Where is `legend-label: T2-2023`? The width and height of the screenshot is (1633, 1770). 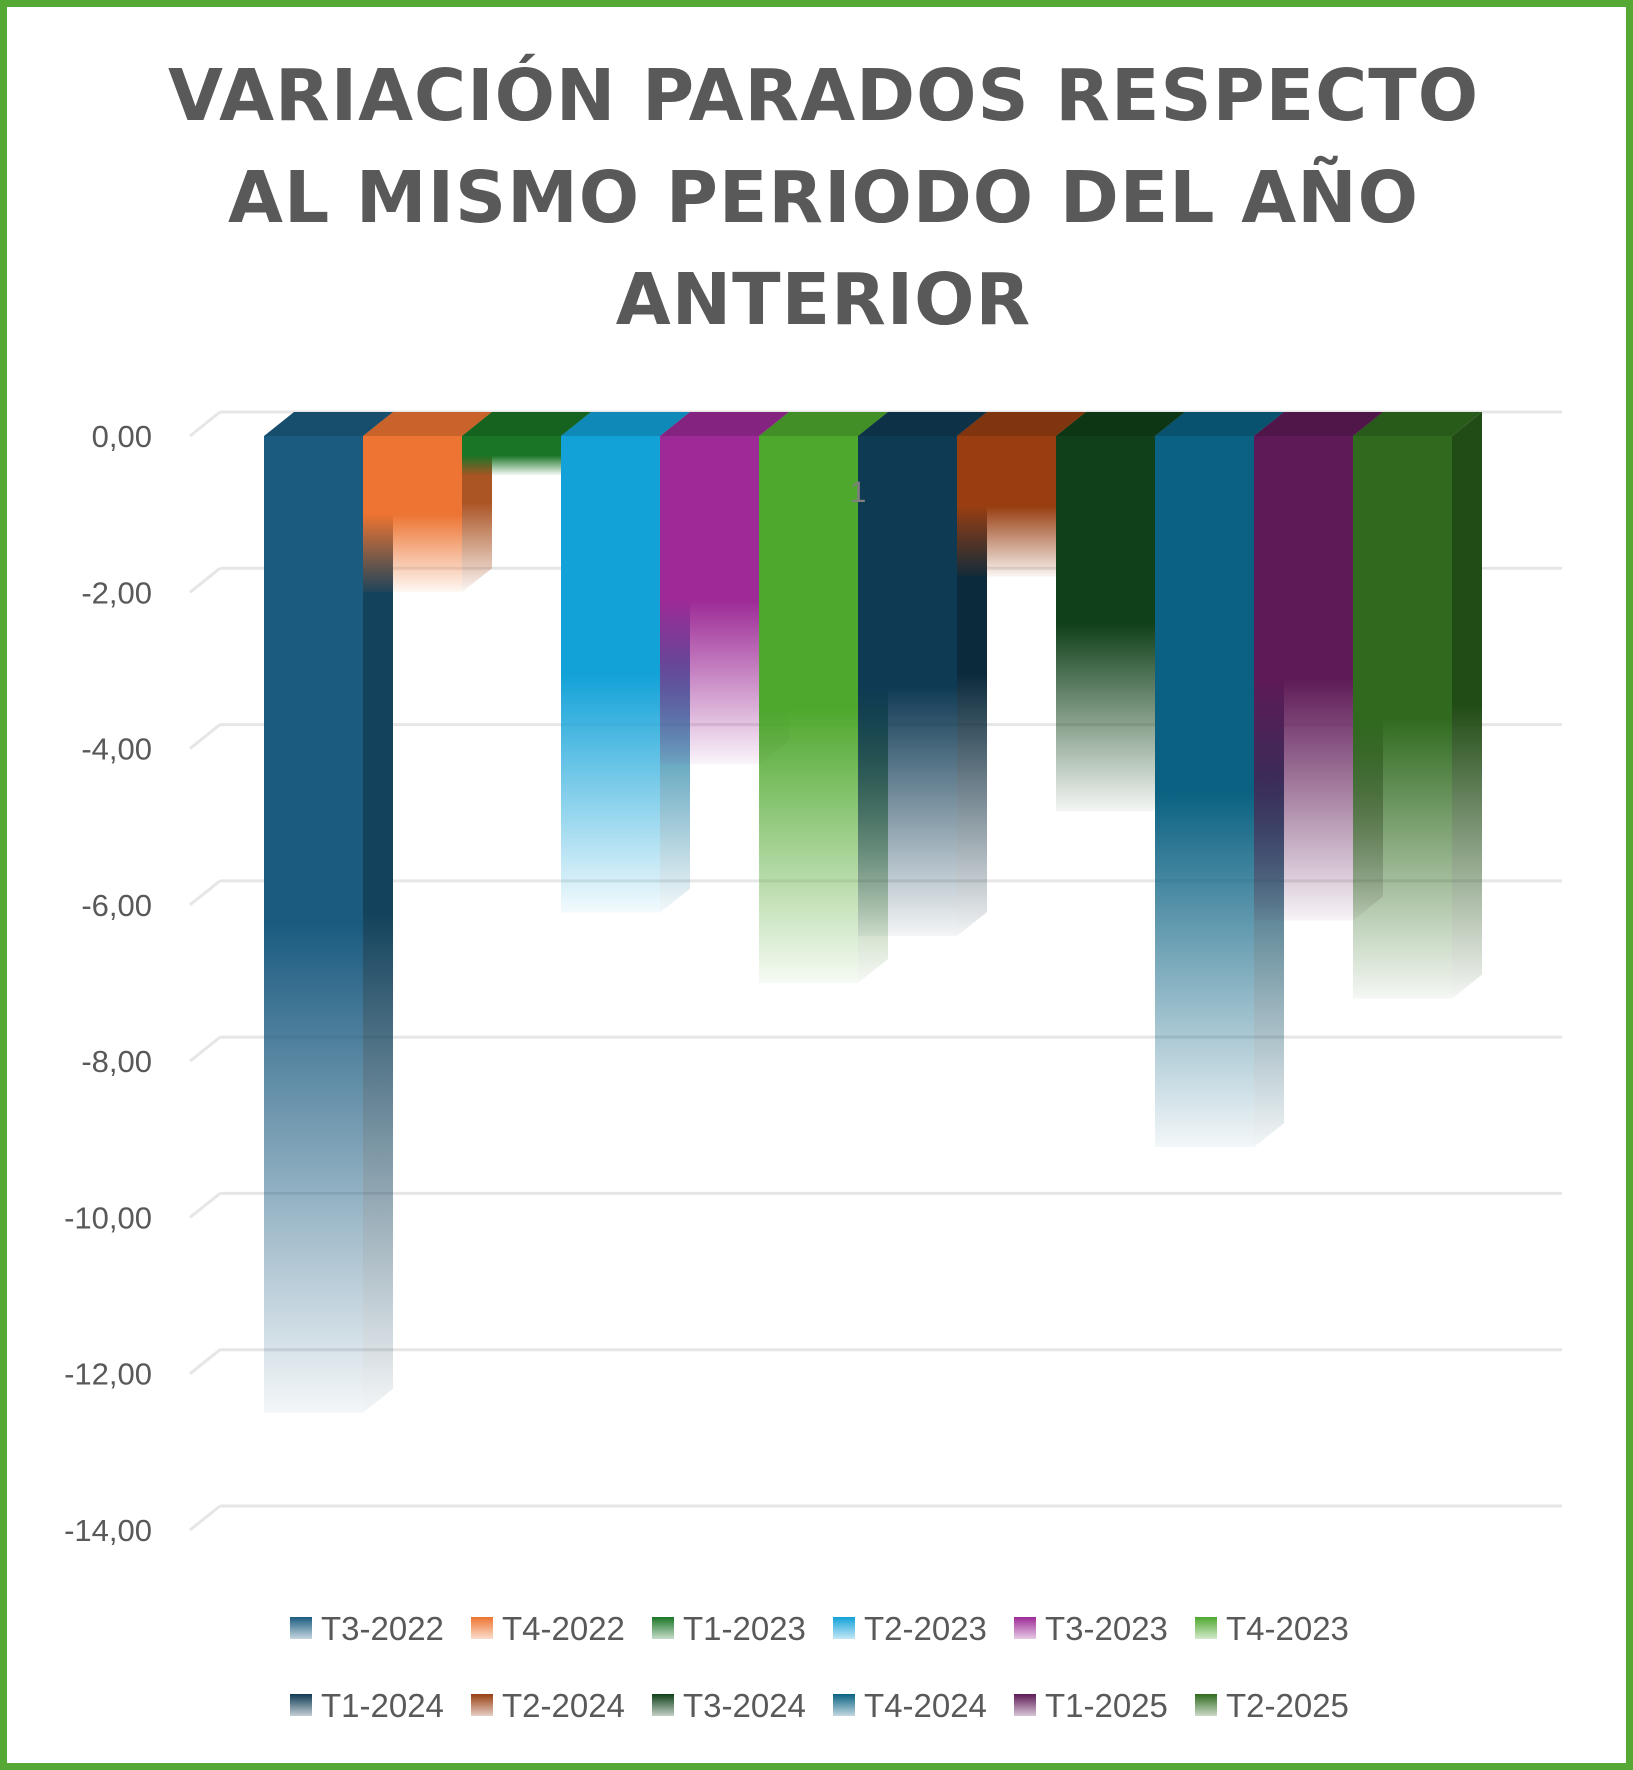
legend-label: T2-2023 is located at coordinates (925, 1628).